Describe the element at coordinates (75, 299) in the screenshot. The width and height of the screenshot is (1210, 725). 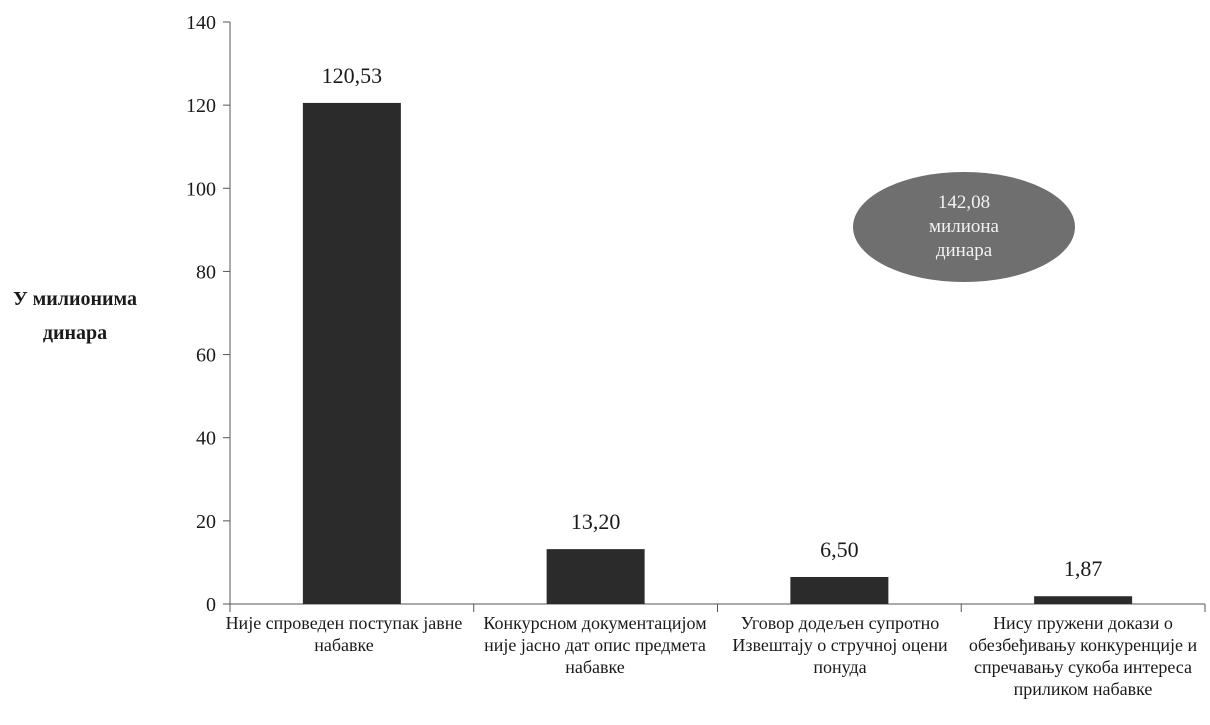
I see `y-axis-label-line-1: У милионима` at that location.